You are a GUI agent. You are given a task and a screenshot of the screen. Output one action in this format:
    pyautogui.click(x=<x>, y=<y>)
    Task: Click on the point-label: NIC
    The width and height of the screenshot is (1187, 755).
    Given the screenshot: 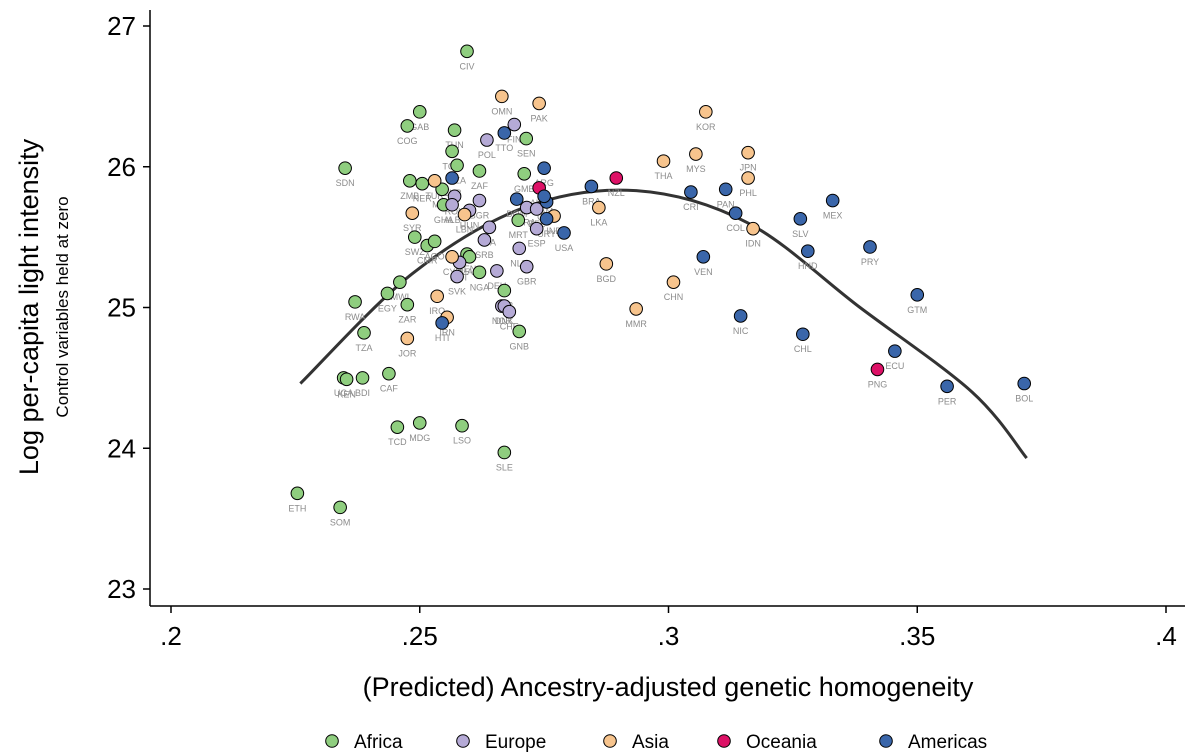 What is the action you would take?
    pyautogui.click(x=741, y=331)
    